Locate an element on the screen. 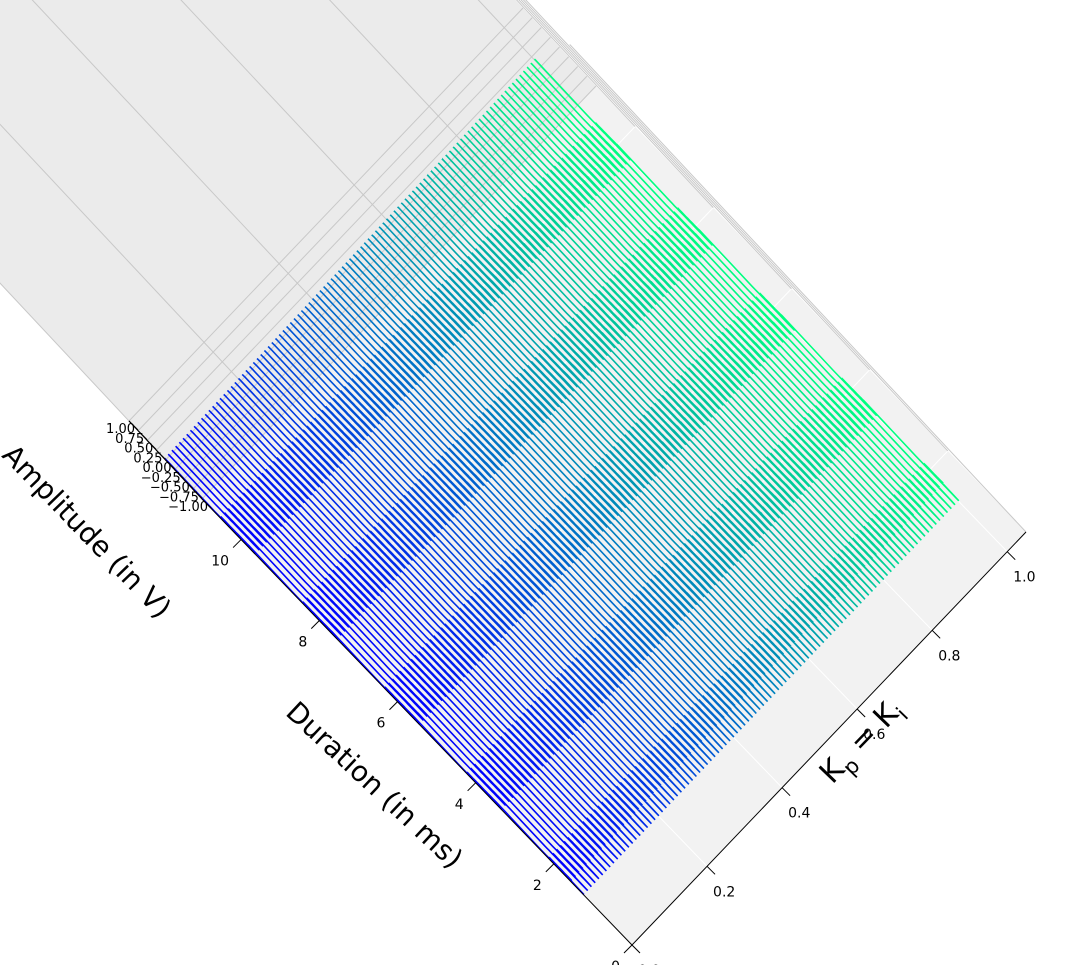 This screenshot has width=1072, height=965. x-tick-label: 6 is located at coordinates (381, 724).